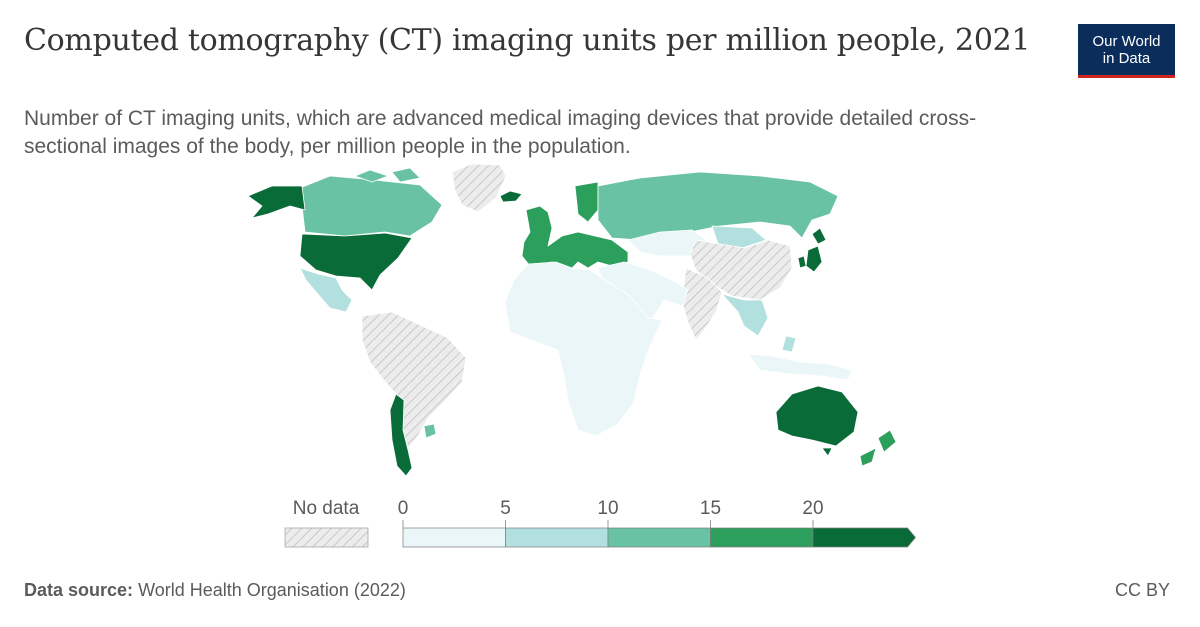 The width and height of the screenshot is (1200, 627). Describe the element at coordinates (272, 590) in the screenshot. I see `data-source-text: World Health Organisation (2022)` at that location.